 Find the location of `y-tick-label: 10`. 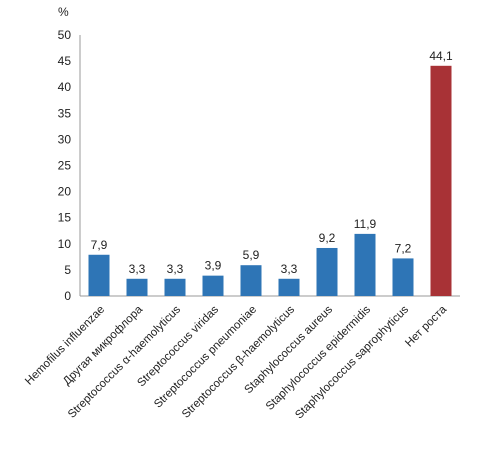

y-tick-label: 10 is located at coordinates (65, 244).